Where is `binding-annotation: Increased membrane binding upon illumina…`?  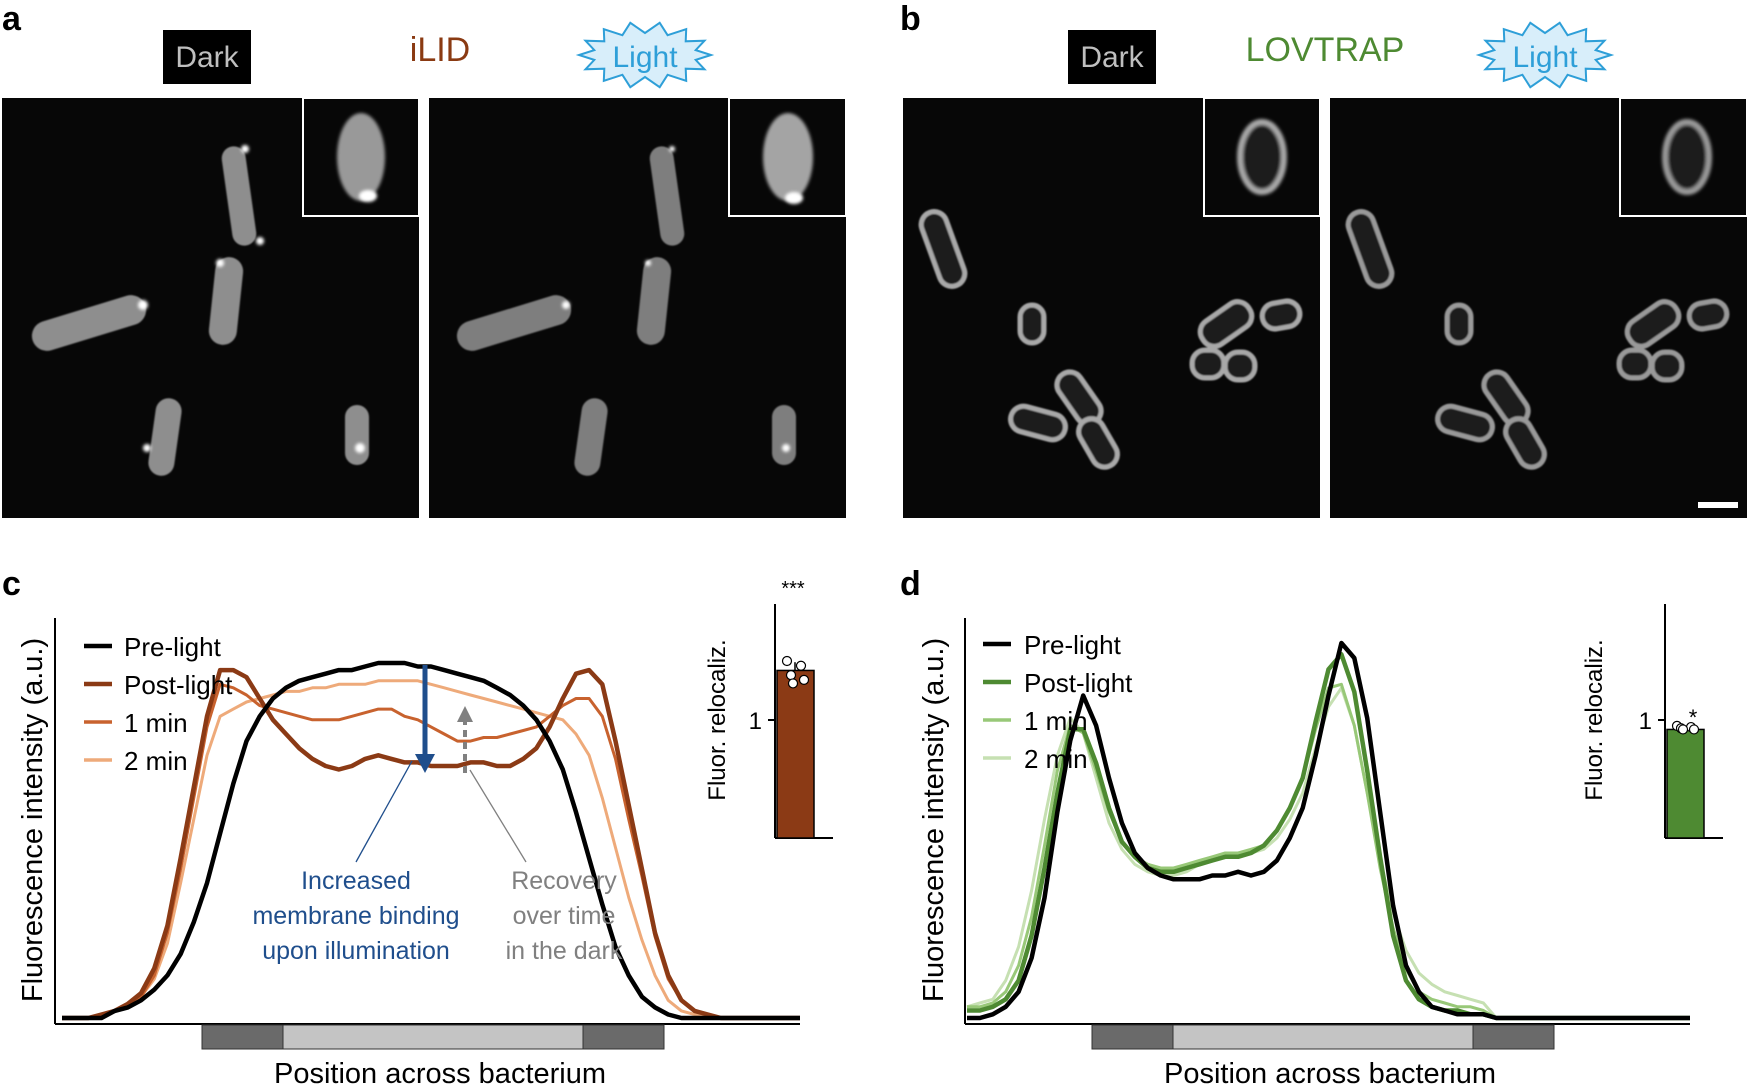
binding-annotation: Increased membrane binding upon illumina… is located at coordinates (355, 916).